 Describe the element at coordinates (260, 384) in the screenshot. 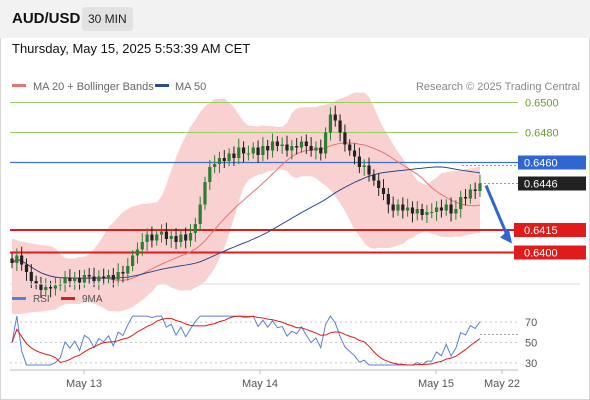

I see `time-tick-label: May 14` at that location.